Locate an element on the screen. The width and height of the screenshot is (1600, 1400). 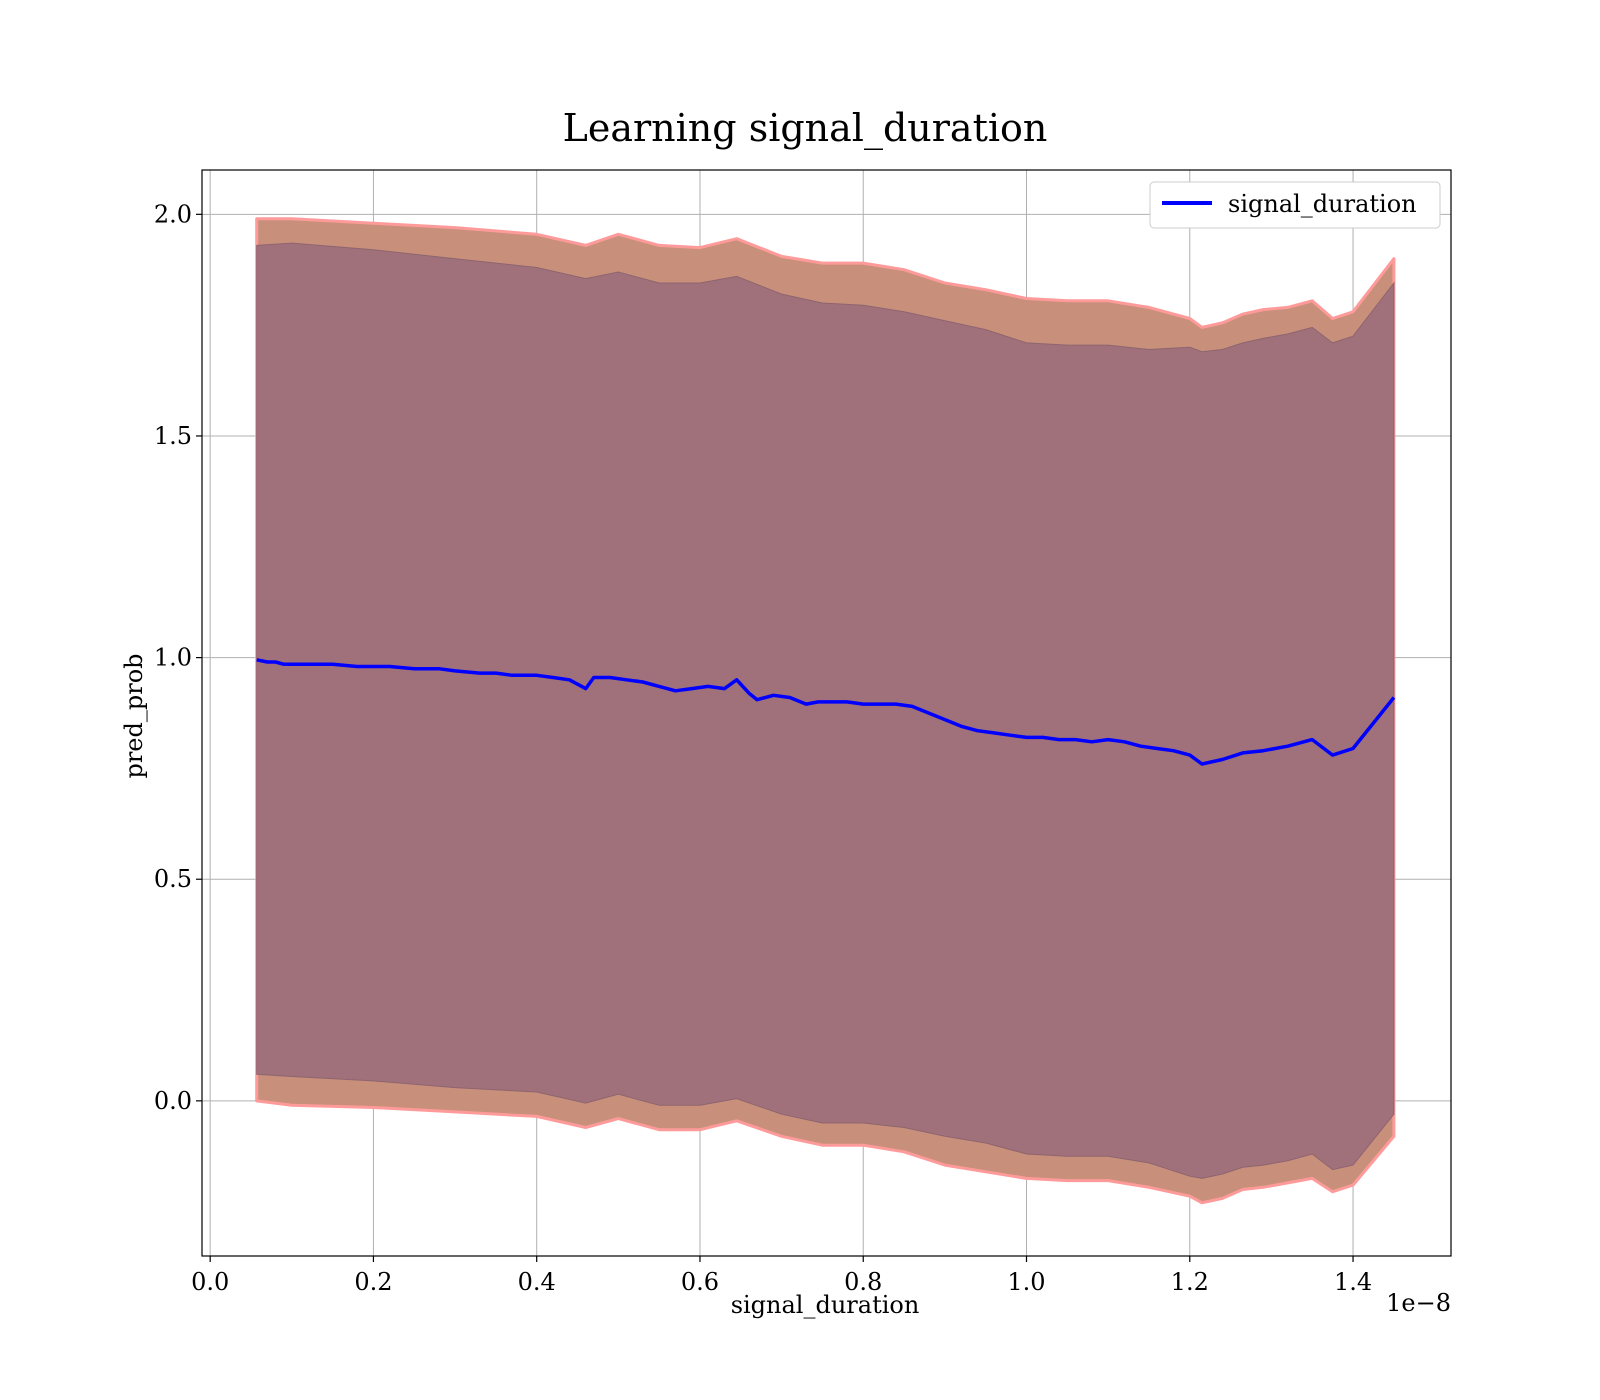
legend: signal_duration is located at coordinates (1295, 205).